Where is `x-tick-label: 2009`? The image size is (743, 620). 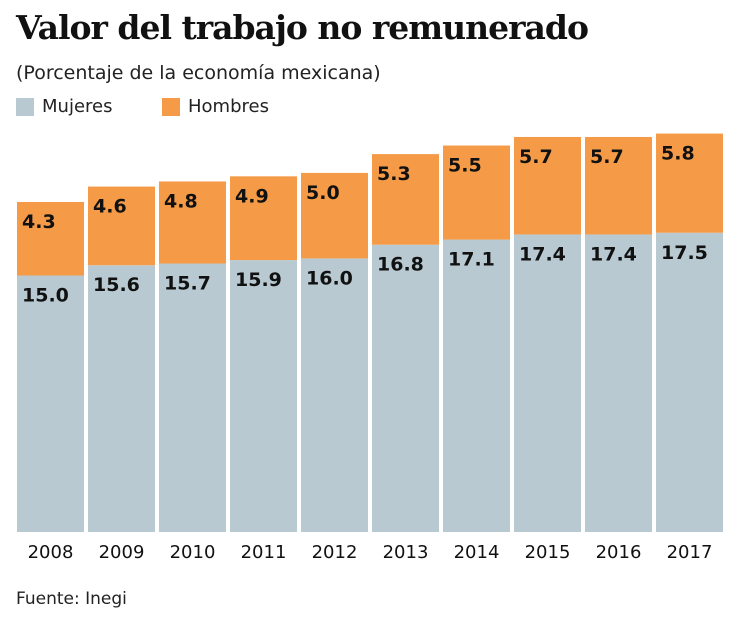
x-tick-label: 2009 is located at coordinates (122, 552).